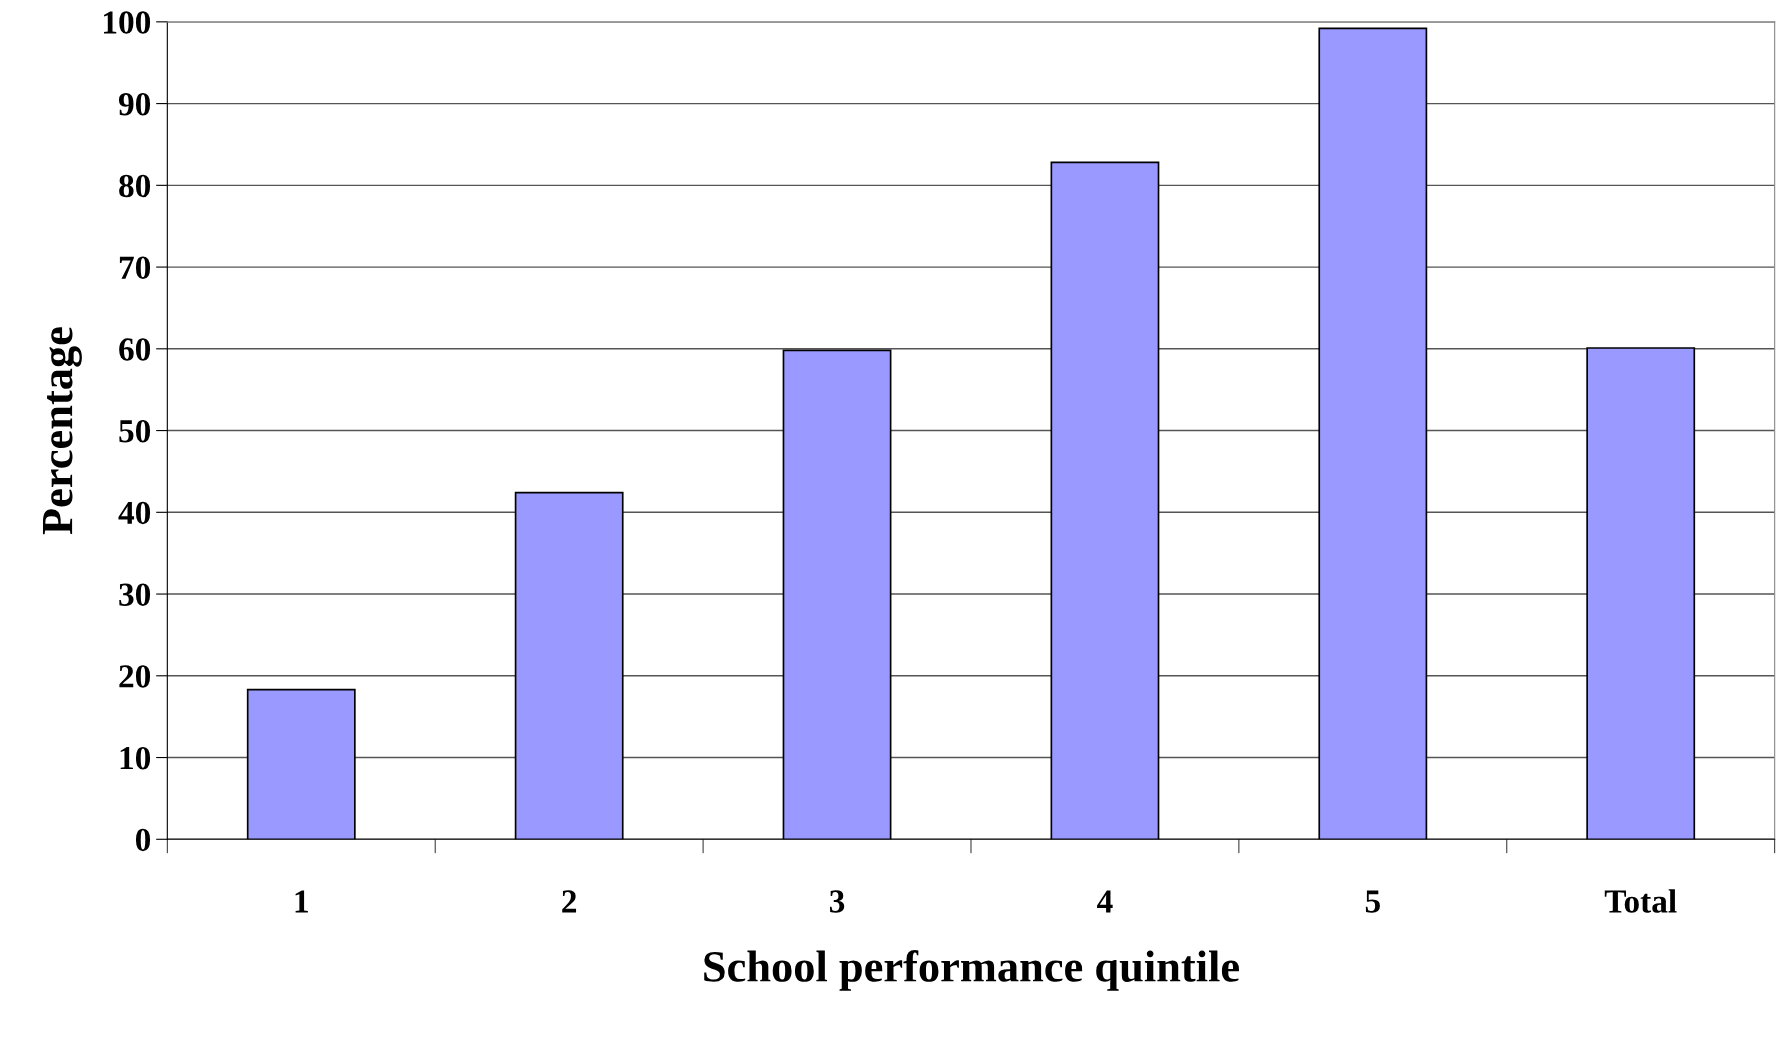 The height and width of the screenshot is (1040, 1780). Describe the element at coordinates (135, 267) in the screenshot. I see `y-tick-label: 70` at that location.